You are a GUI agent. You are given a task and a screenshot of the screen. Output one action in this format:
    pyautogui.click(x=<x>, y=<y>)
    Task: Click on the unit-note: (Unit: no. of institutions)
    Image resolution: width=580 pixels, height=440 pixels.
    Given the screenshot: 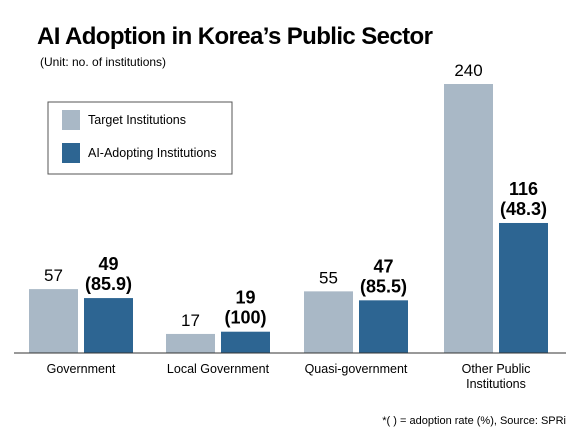 What is the action you would take?
    pyautogui.click(x=103, y=62)
    